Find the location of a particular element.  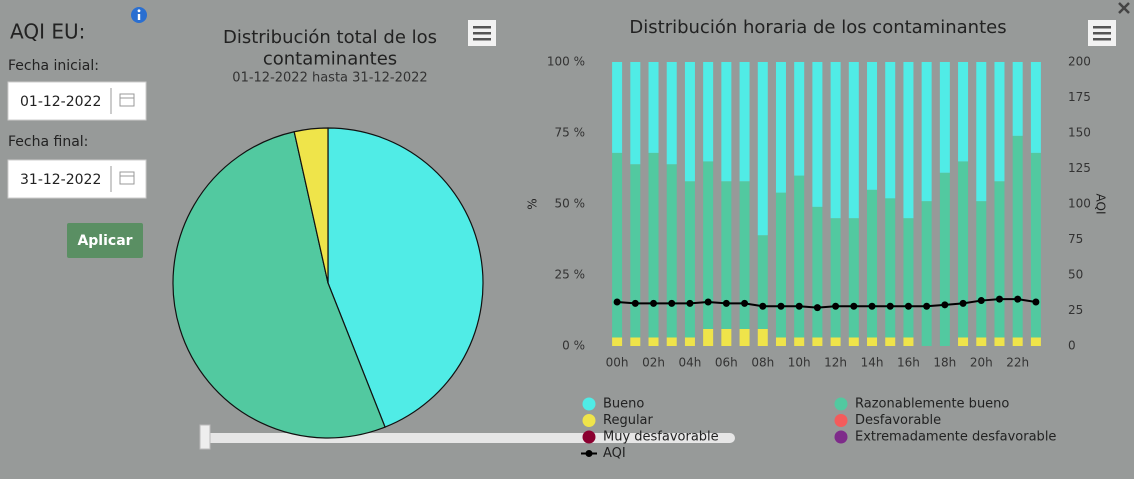

apply-button is located at coordinates (105, 240).